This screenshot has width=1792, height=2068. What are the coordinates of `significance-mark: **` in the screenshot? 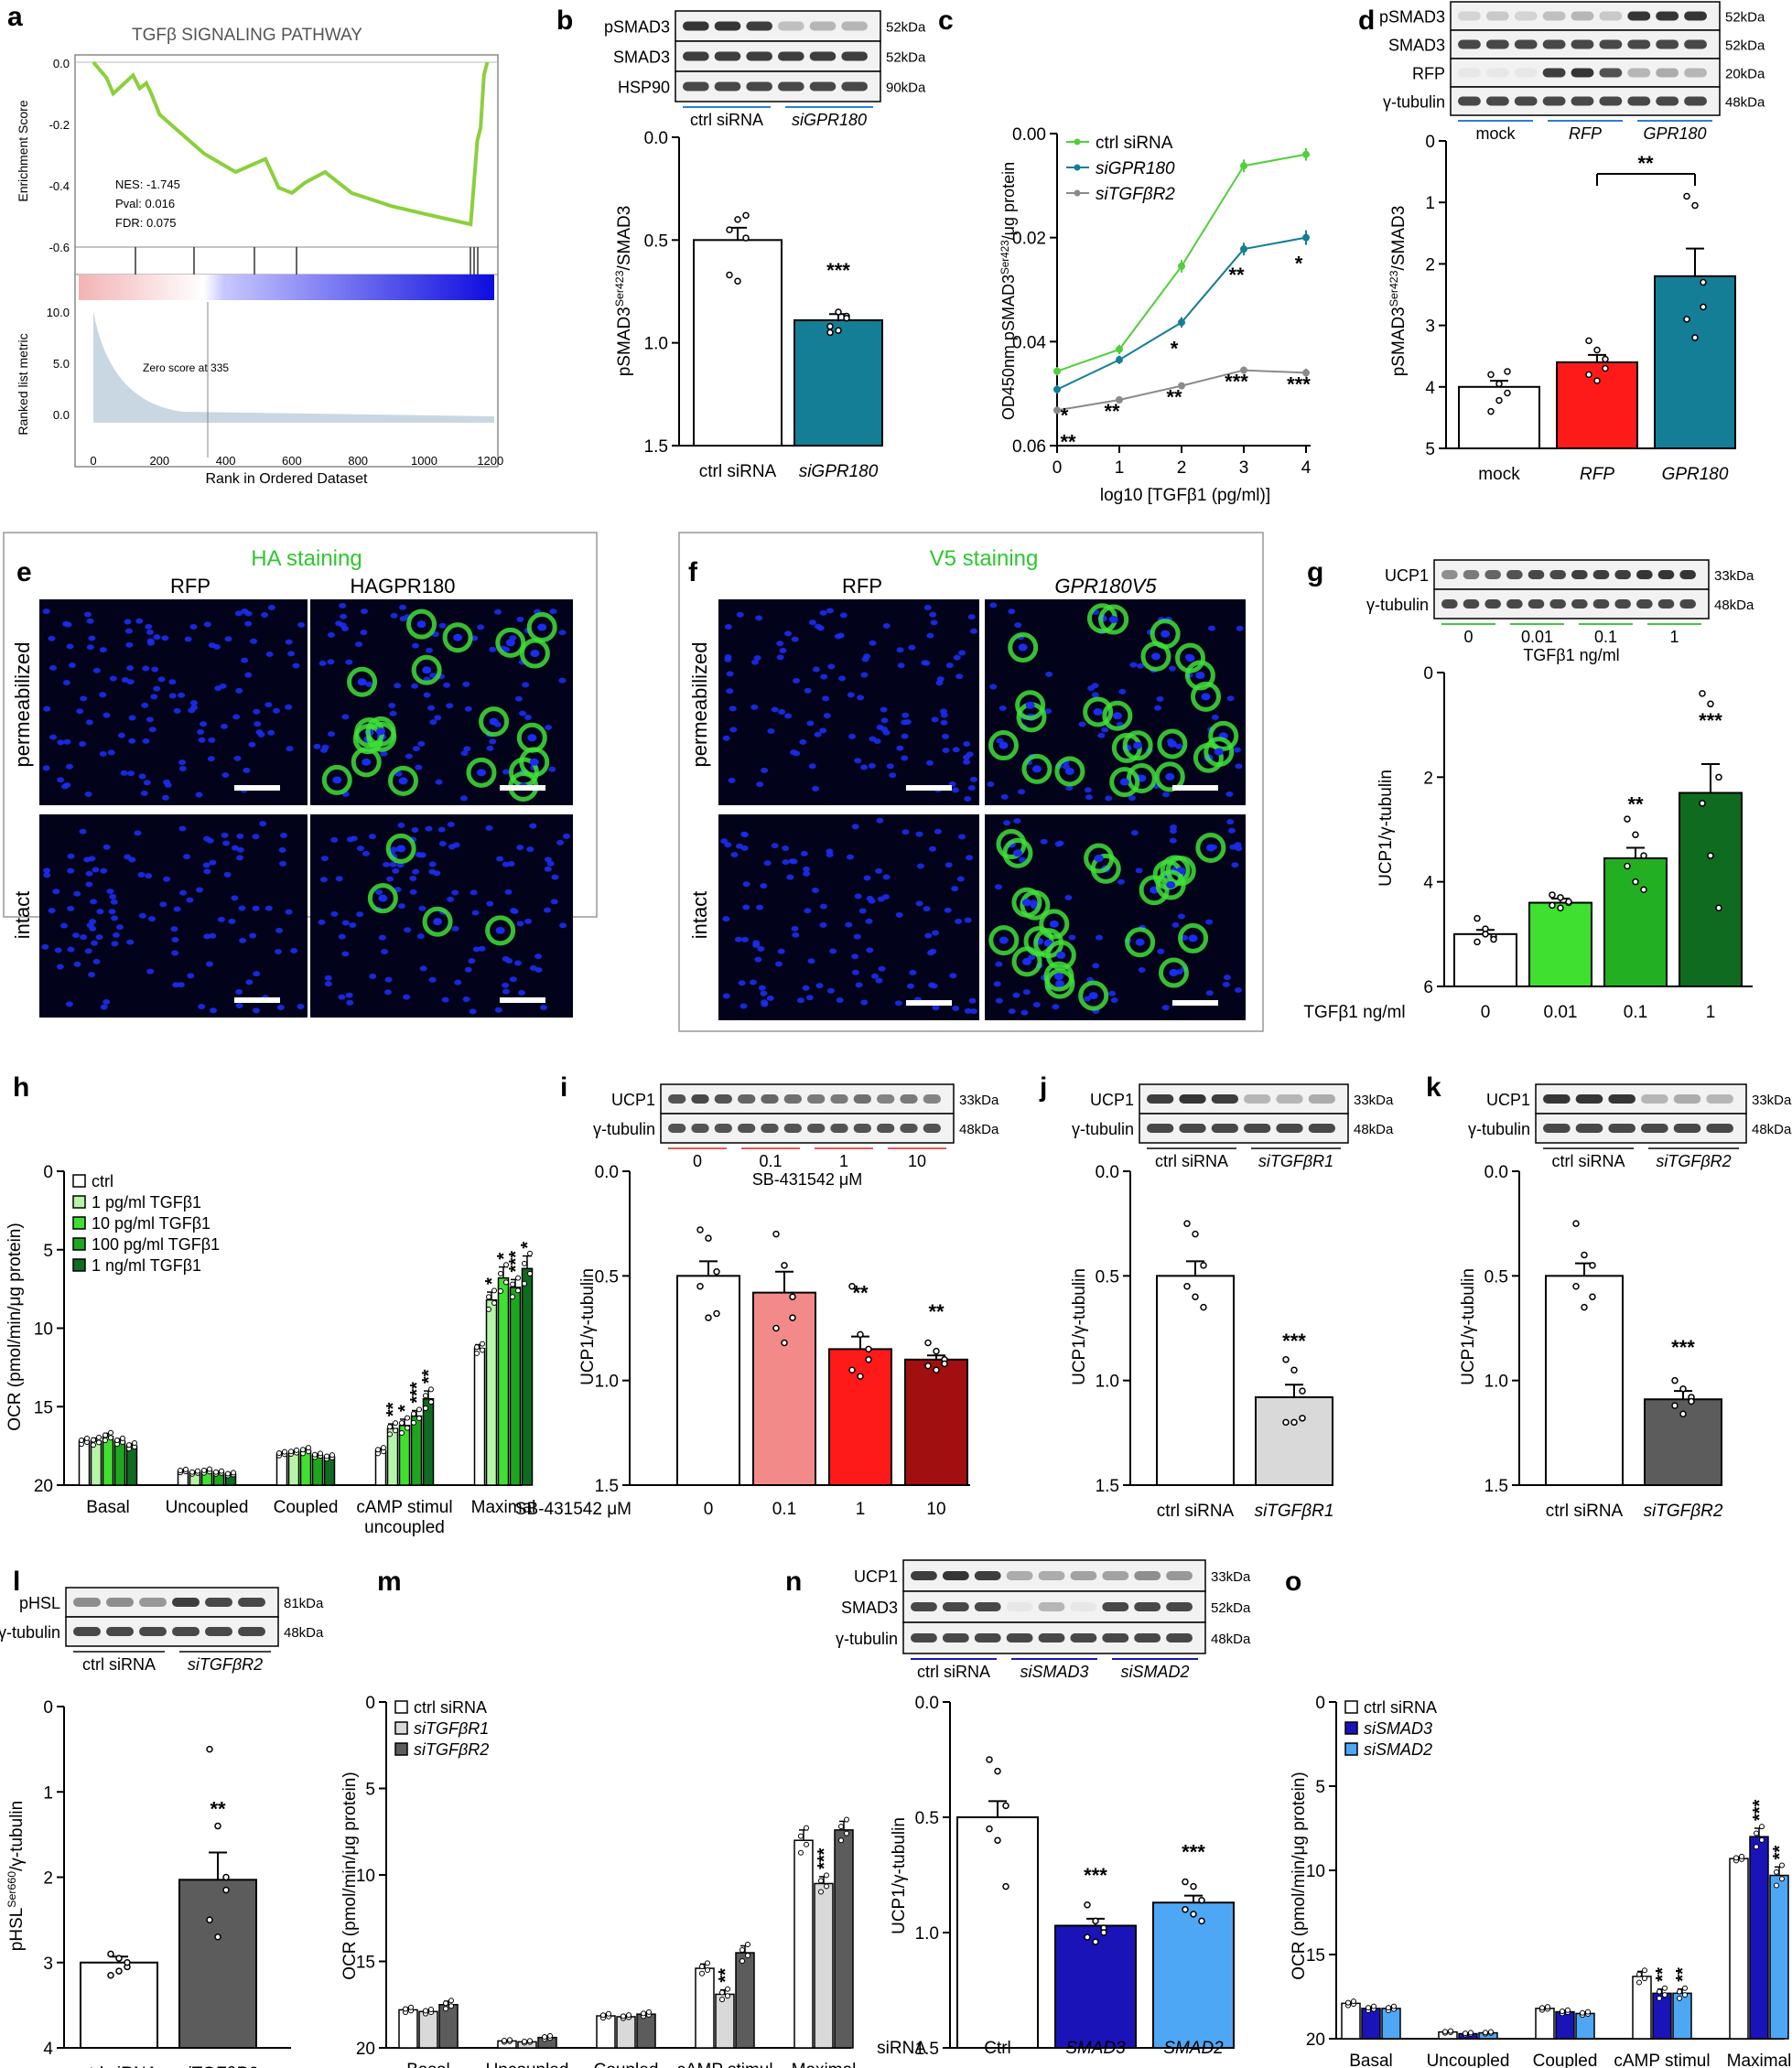 It's located at (726, 1975).